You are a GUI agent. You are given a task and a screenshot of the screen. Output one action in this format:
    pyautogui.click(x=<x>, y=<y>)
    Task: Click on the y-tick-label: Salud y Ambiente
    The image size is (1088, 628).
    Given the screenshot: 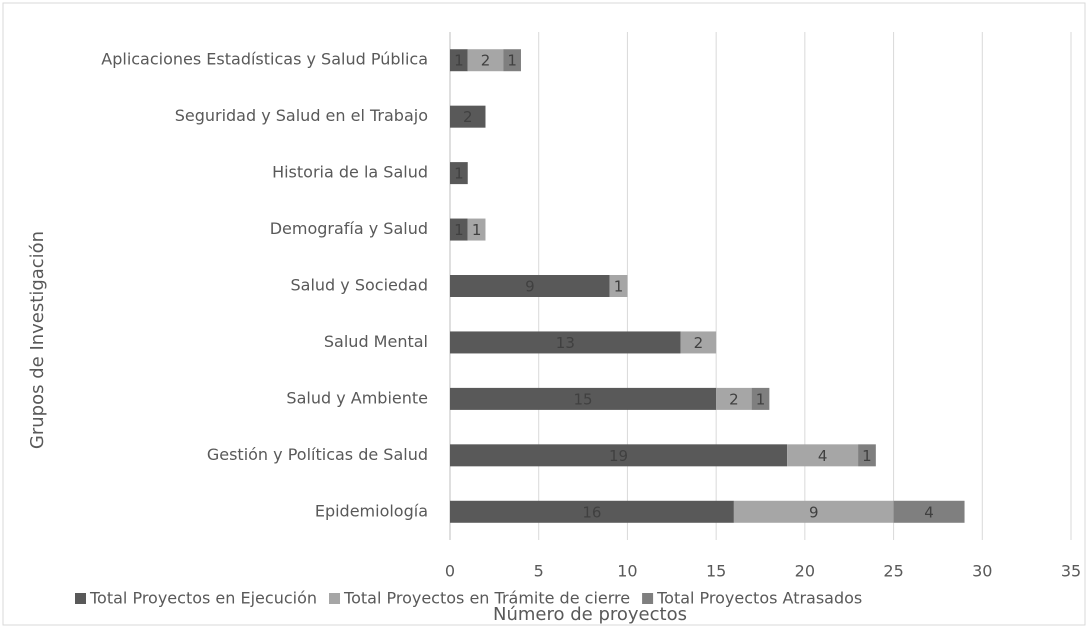 What is the action you would take?
    pyautogui.click(x=357, y=397)
    